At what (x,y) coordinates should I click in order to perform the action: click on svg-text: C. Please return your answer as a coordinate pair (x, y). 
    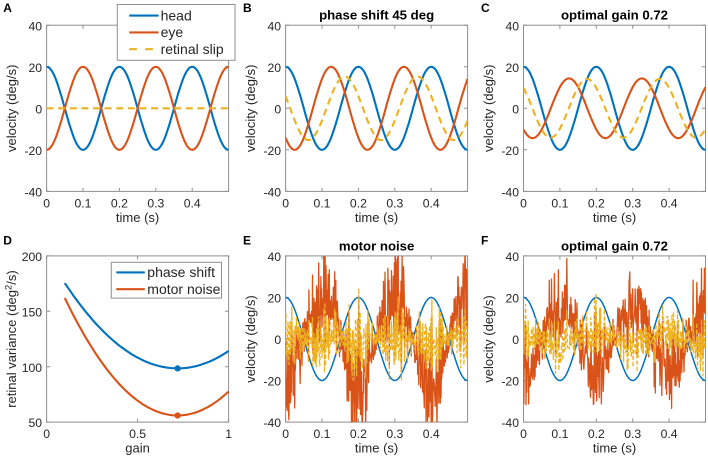
    Looking at the image, I should click on (485, 8).